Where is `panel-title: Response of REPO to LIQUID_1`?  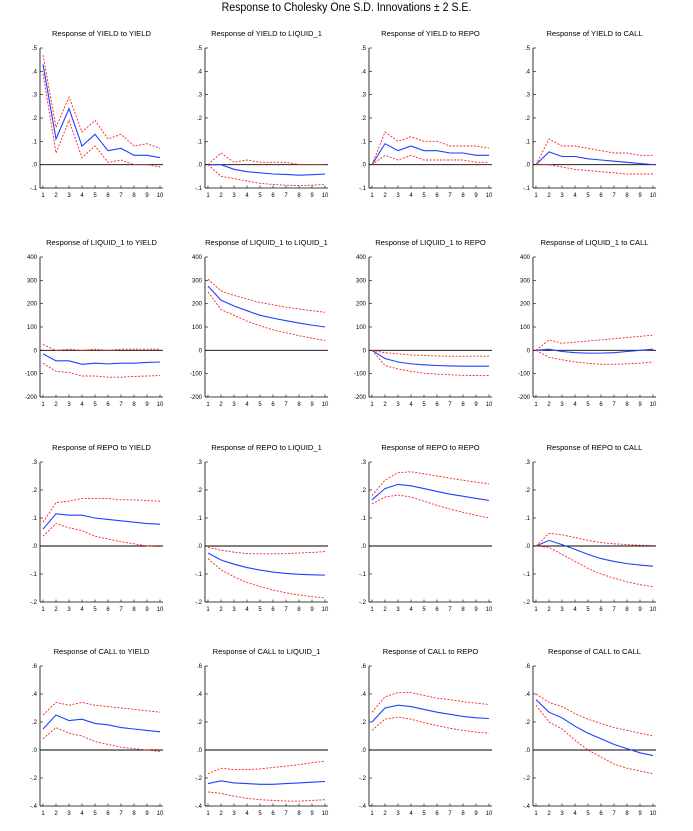 panel-title: Response of REPO to LIQUID_1 is located at coordinates (266, 447).